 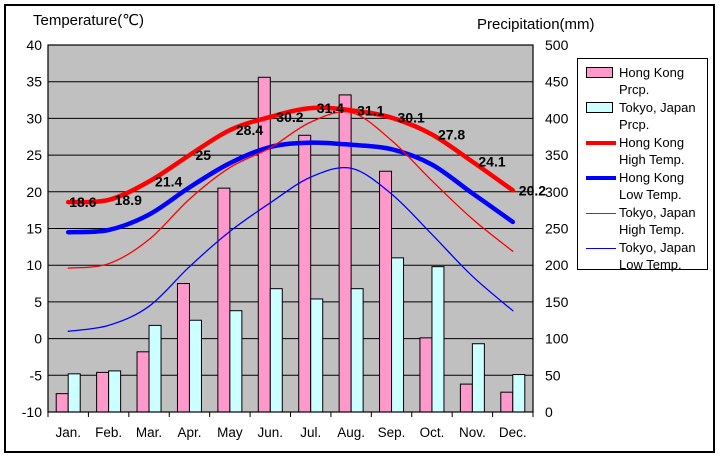 What do you see at coordinates (652, 151) in the screenshot?
I see `legend-label: Hong Kong High Temp.` at bounding box center [652, 151].